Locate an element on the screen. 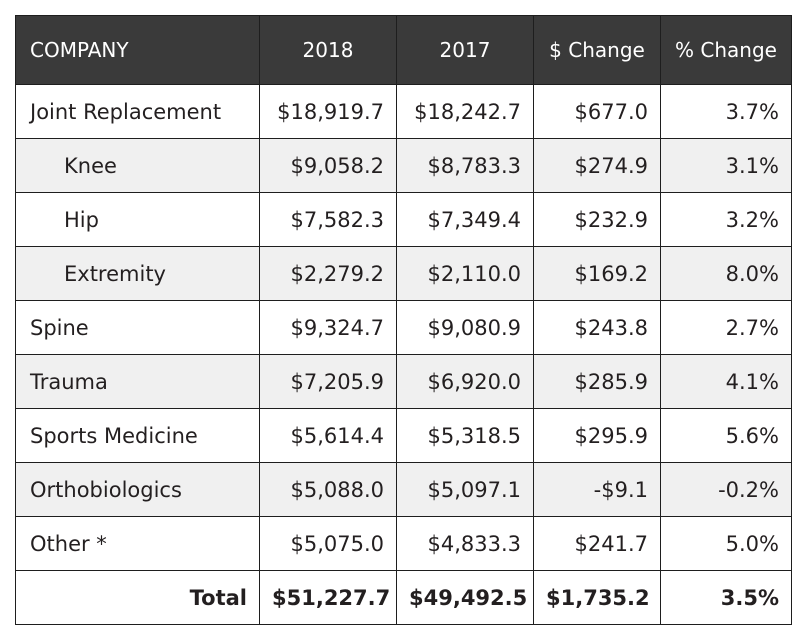 This screenshot has width=800, height=644. cell-percent-change: 3.2% is located at coordinates (726, 219).